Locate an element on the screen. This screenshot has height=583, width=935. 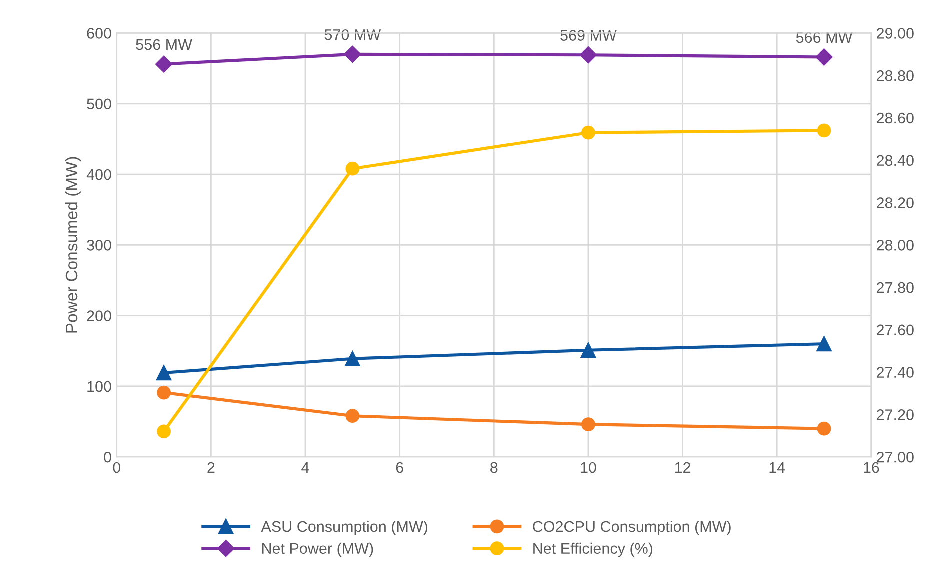
x-tick-label: 8 is located at coordinates (494, 468).